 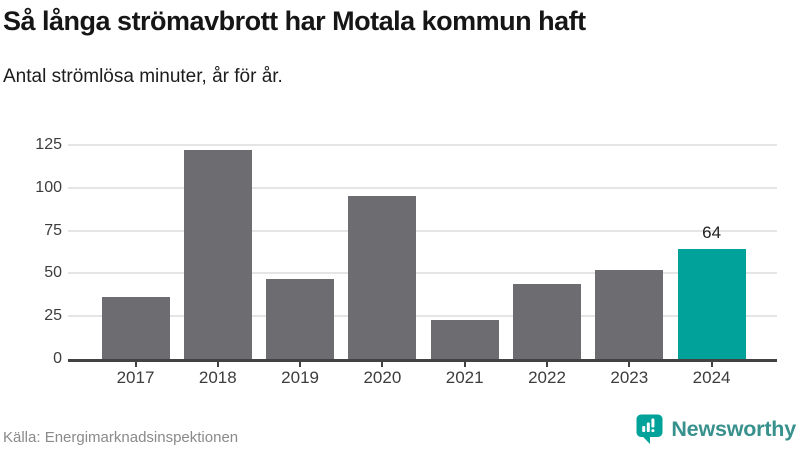 What do you see at coordinates (649, 429) in the screenshot?
I see `newsworthy-bar-chart-bubble-icon` at bounding box center [649, 429].